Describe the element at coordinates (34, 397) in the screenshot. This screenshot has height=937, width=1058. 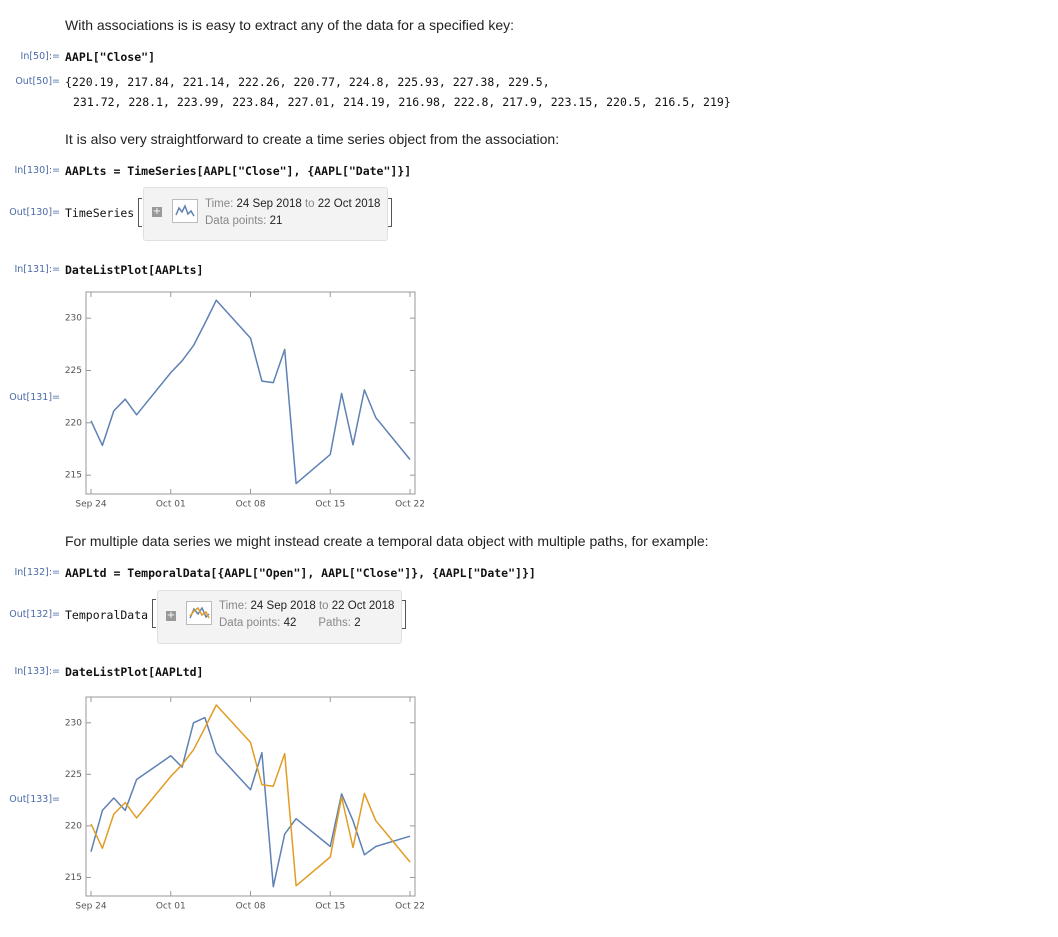
I see `out-label: Out[131]=` at that location.